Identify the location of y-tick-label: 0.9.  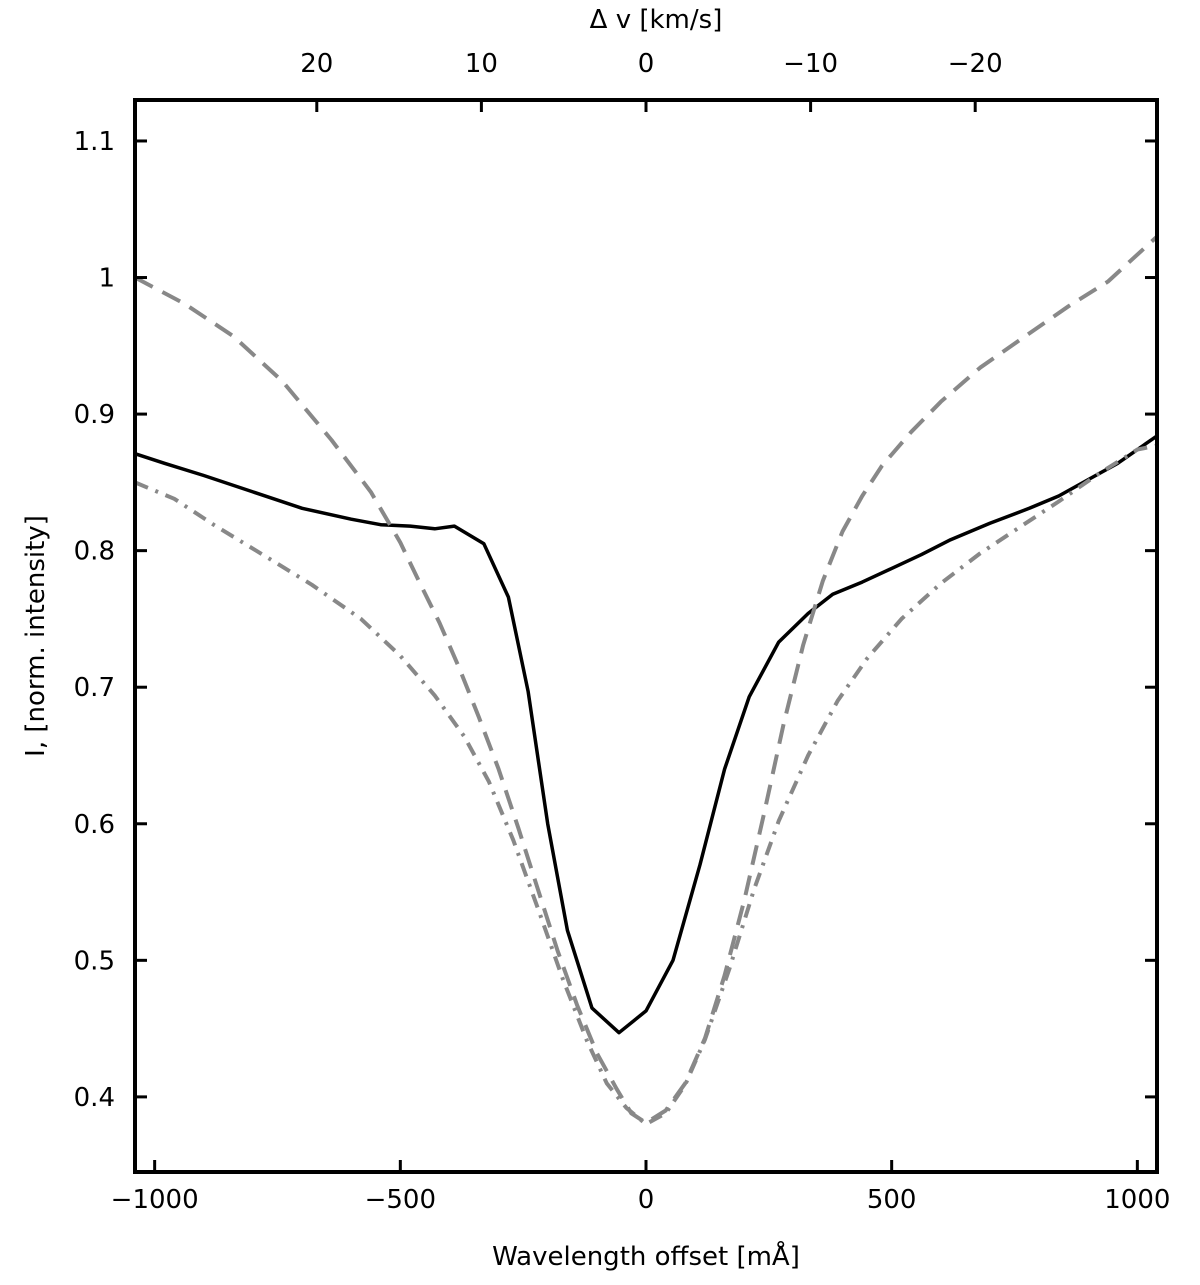
(94, 415).